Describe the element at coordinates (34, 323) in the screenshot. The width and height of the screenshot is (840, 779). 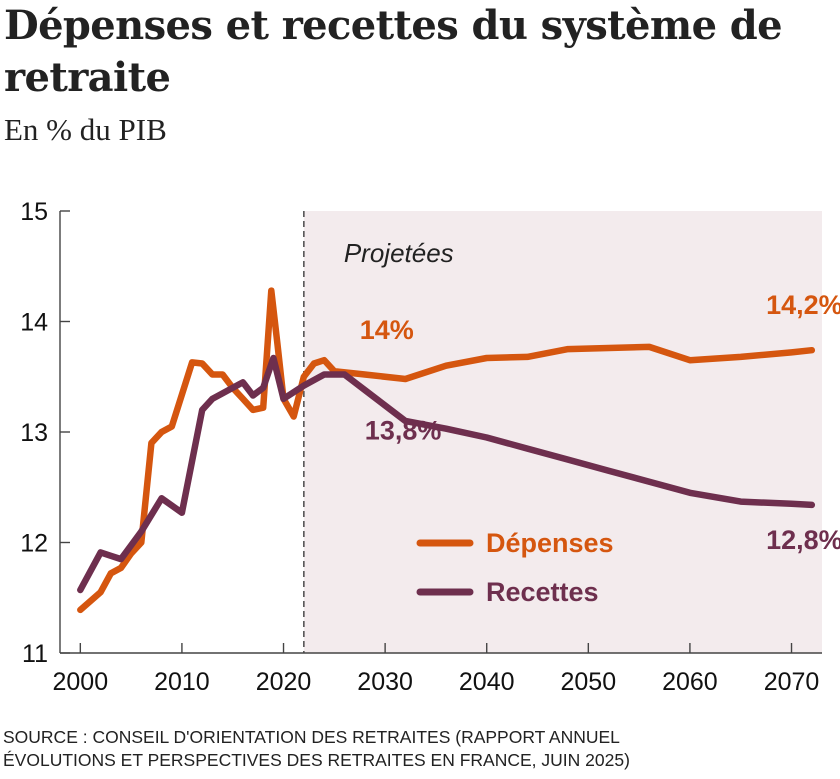
I see `y-tick-label: 14` at that location.